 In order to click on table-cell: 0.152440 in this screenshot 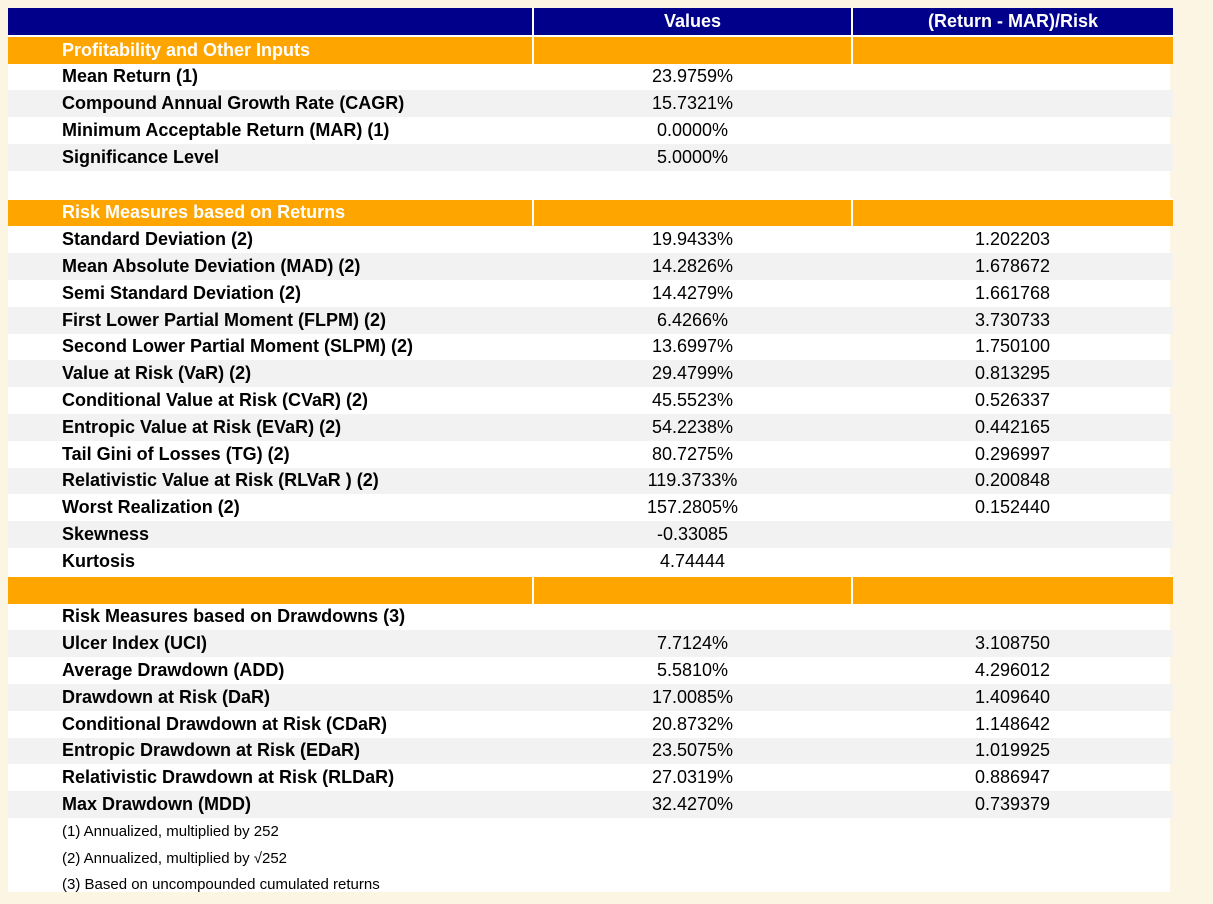, I will do `click(1012, 507)`.